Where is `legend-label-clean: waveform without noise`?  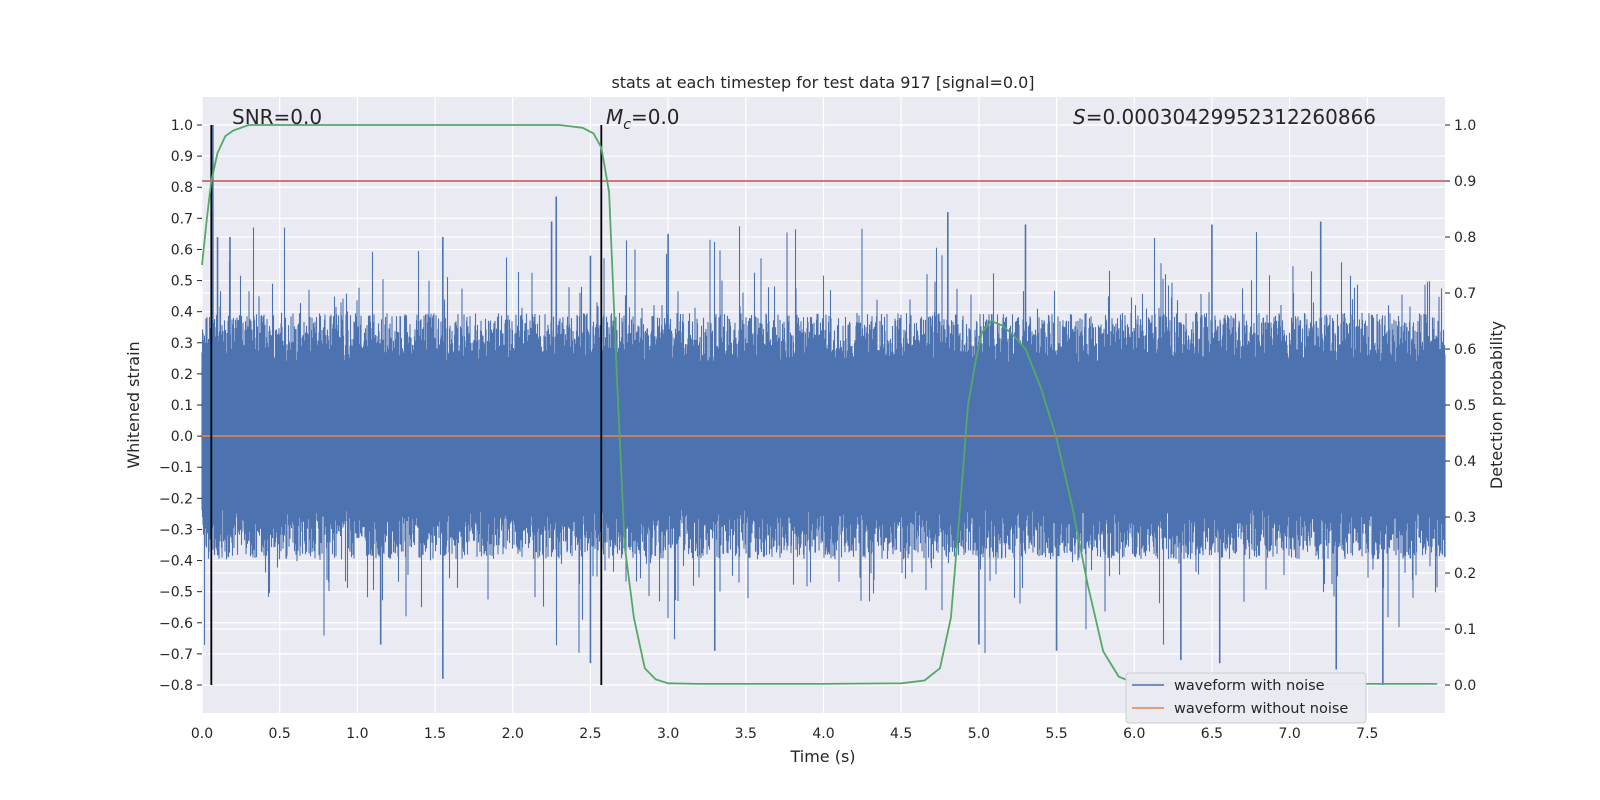
legend-label-clean: waveform without noise is located at coordinates (1261, 709).